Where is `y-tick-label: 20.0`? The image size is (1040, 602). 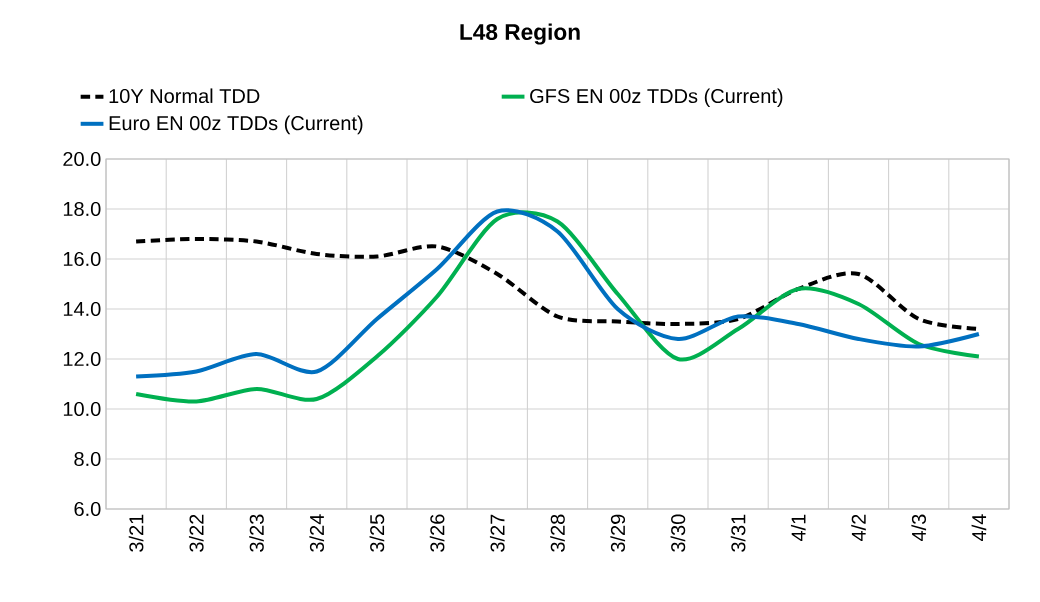
y-tick-label: 20.0 is located at coordinates (82, 159).